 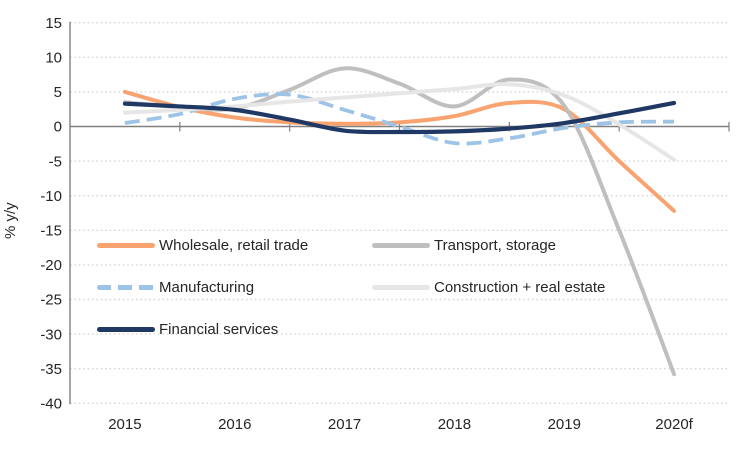 What do you see at coordinates (58, 92) in the screenshot?
I see `y-tick-label: 5` at bounding box center [58, 92].